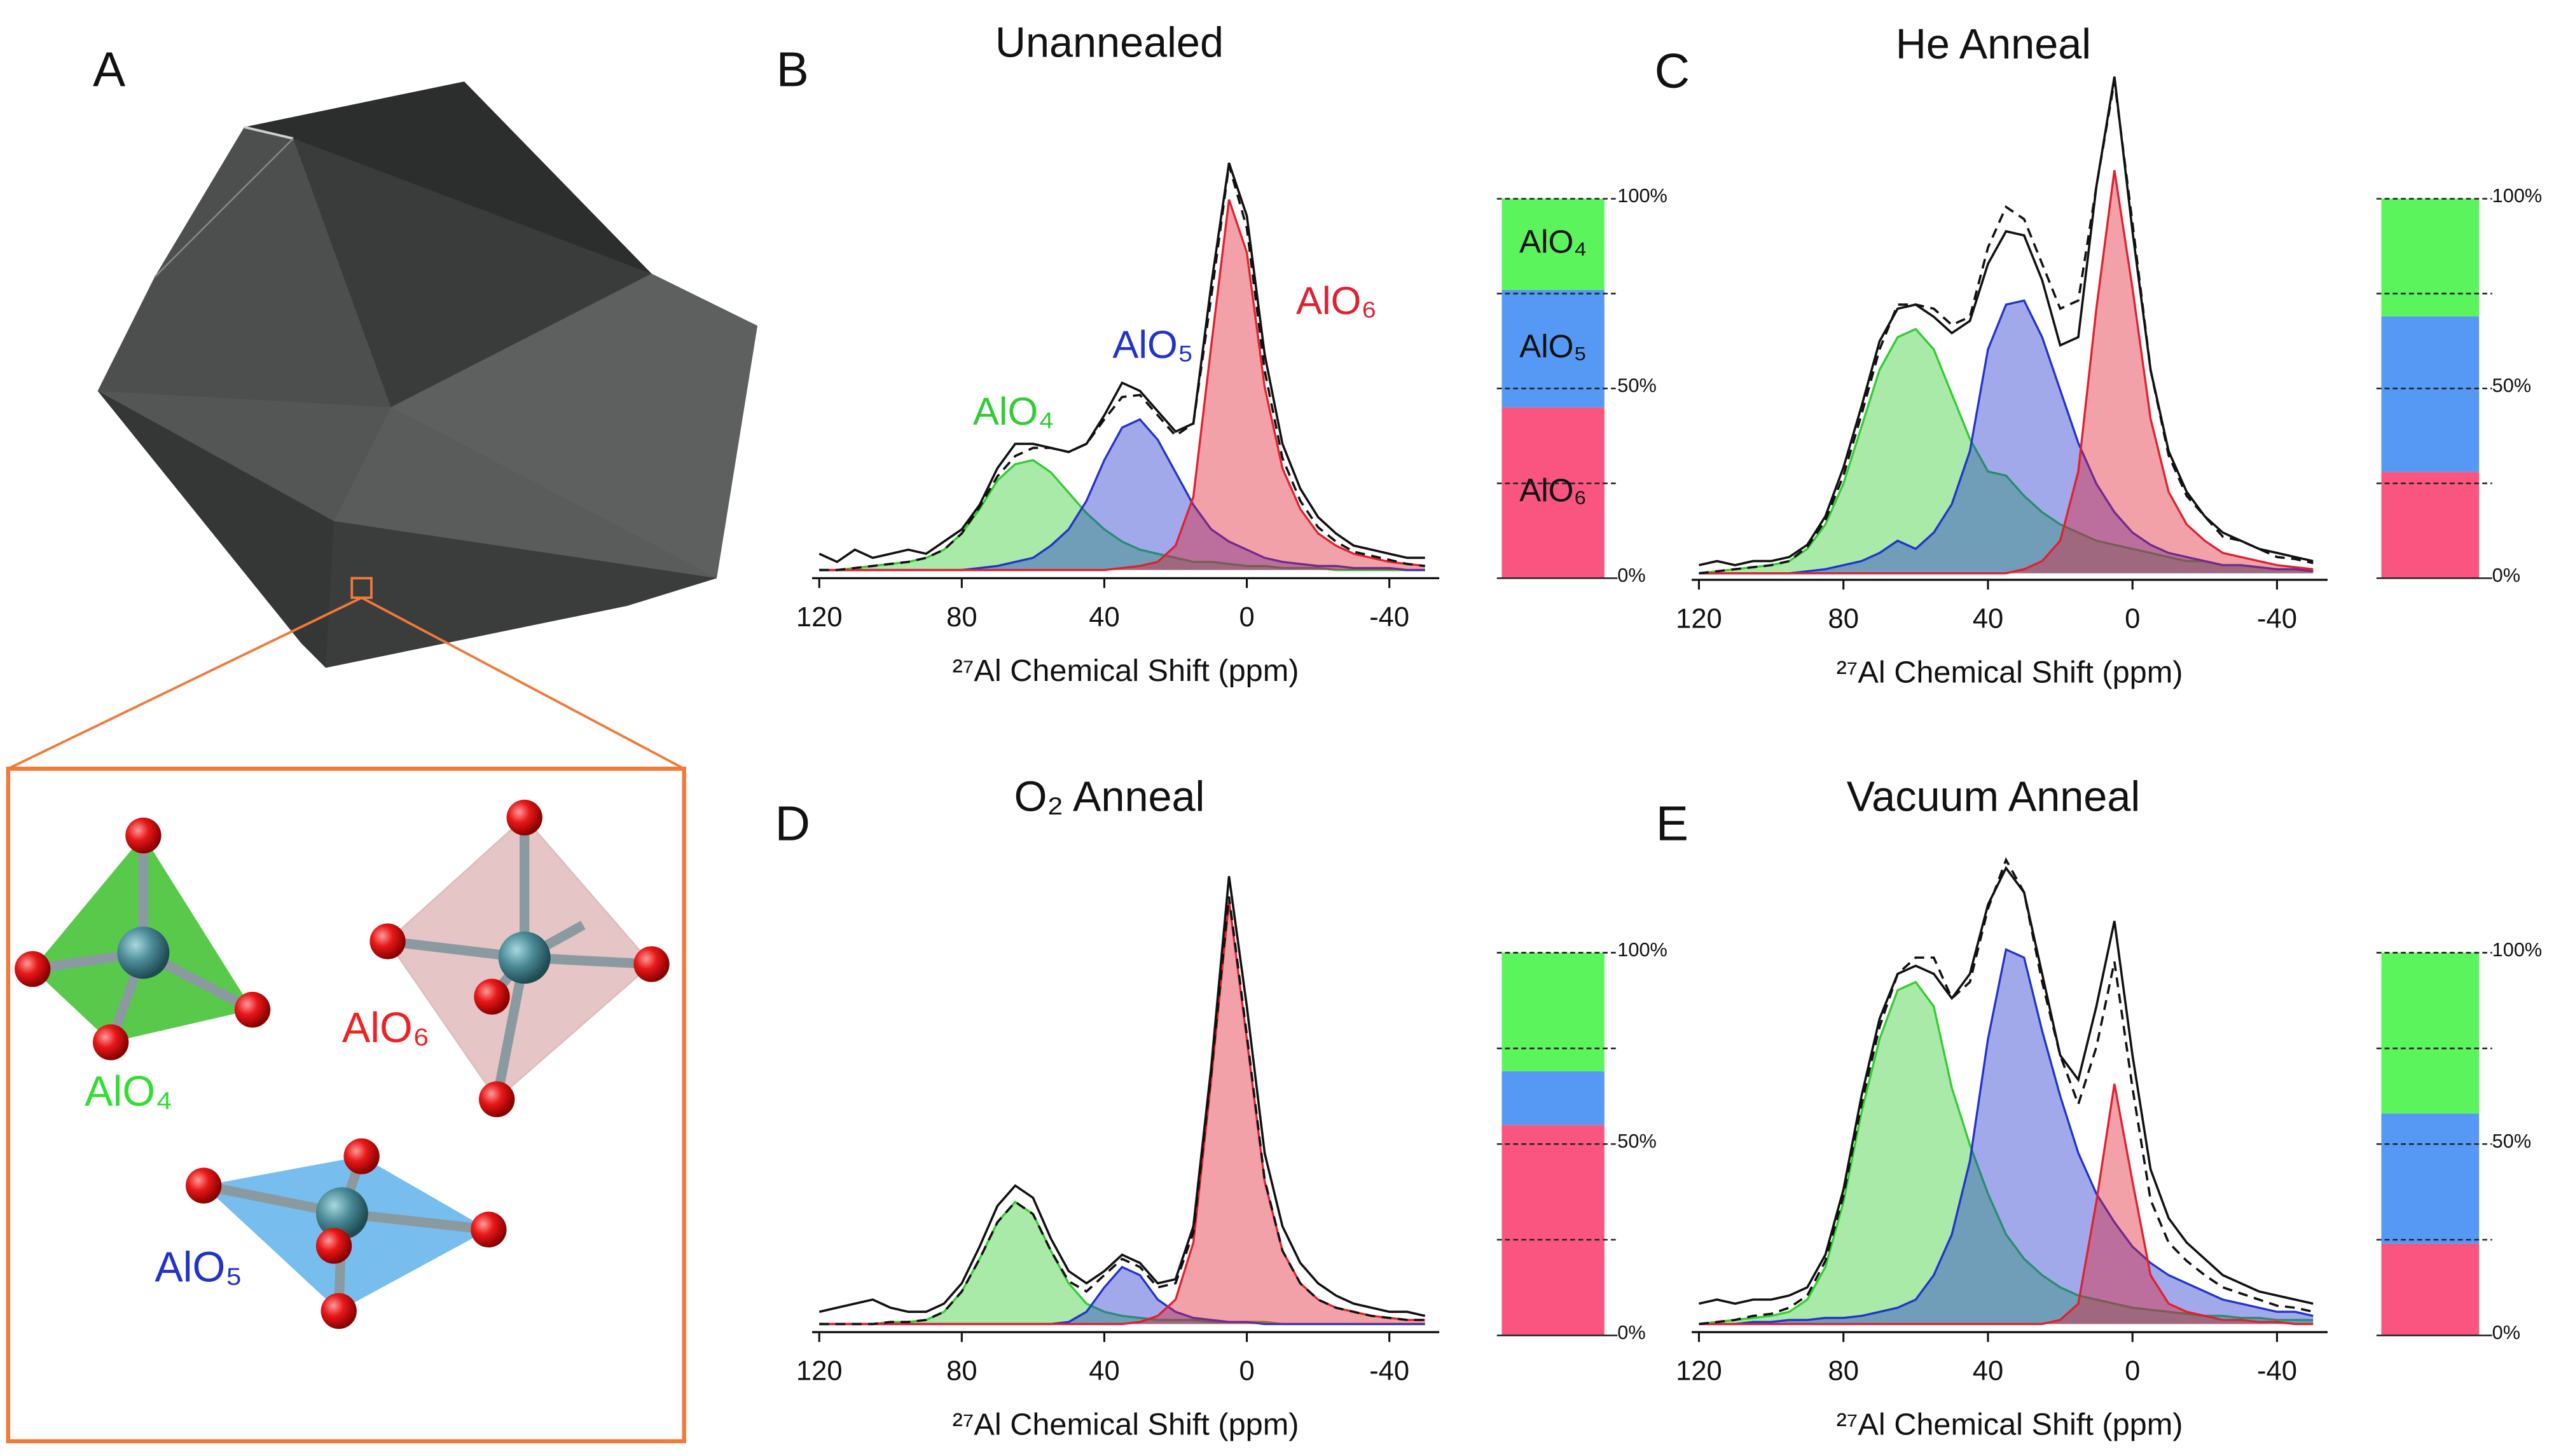 The image size is (2554, 1456). What do you see at coordinates (128, 1091) in the screenshot?
I see `structure-label: AlO₄` at bounding box center [128, 1091].